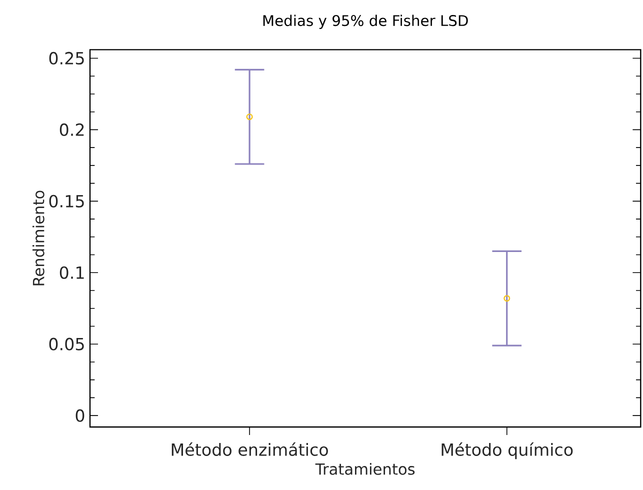 Image resolution: width=643 pixels, height=490 pixels. I want to click on y-tick-label: 0.25, so click(66, 58).